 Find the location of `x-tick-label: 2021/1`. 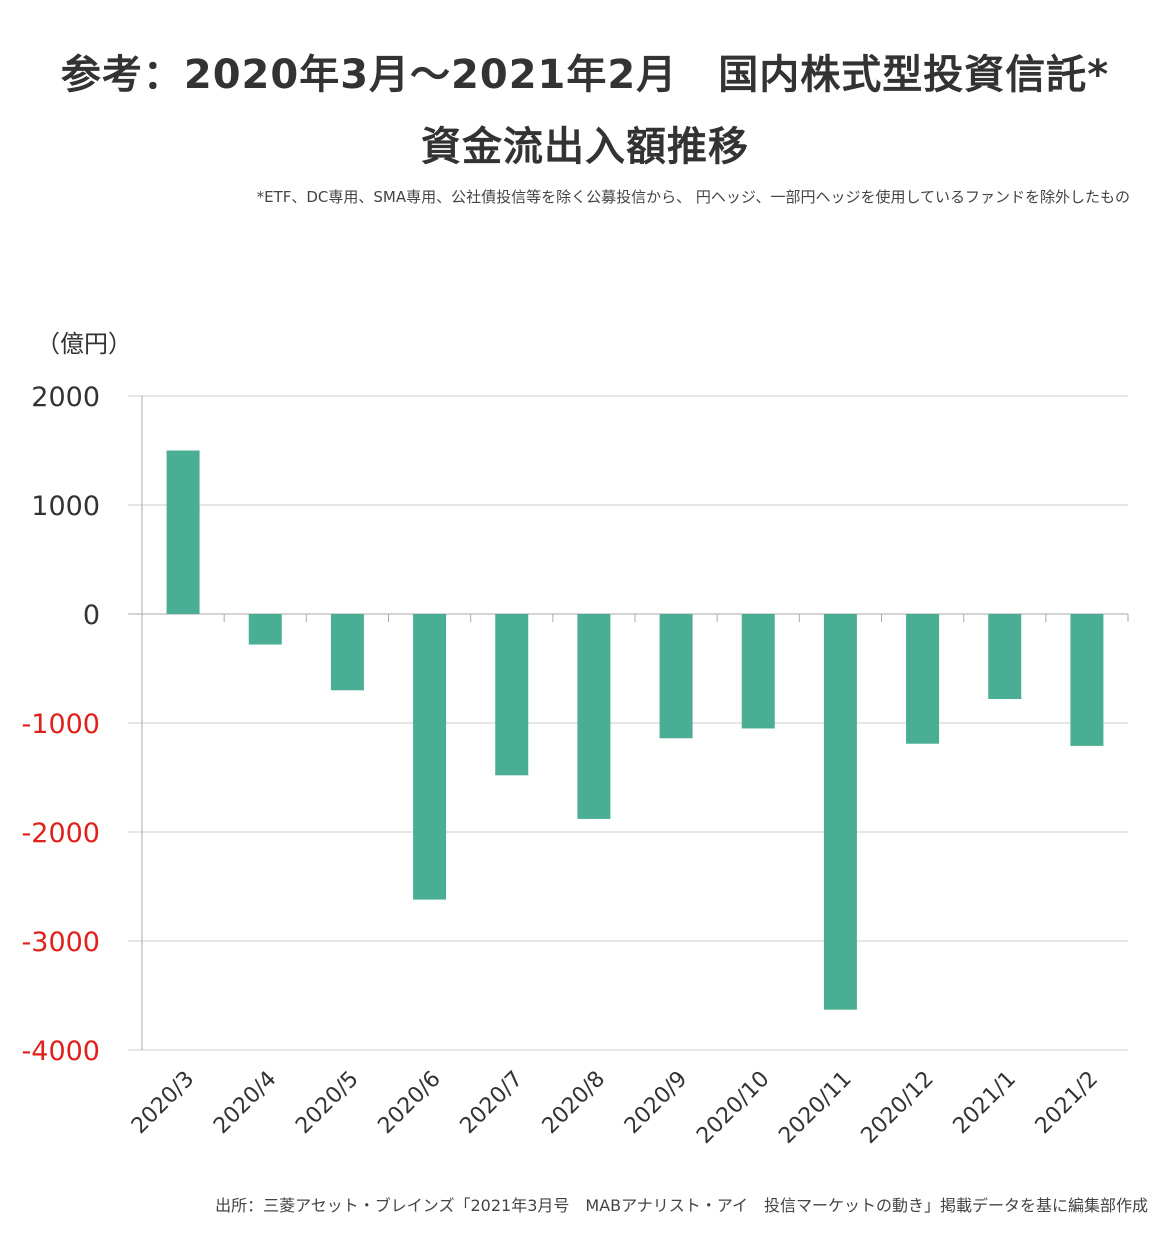

x-tick-label: 2021/1 is located at coordinates (985, 1103).